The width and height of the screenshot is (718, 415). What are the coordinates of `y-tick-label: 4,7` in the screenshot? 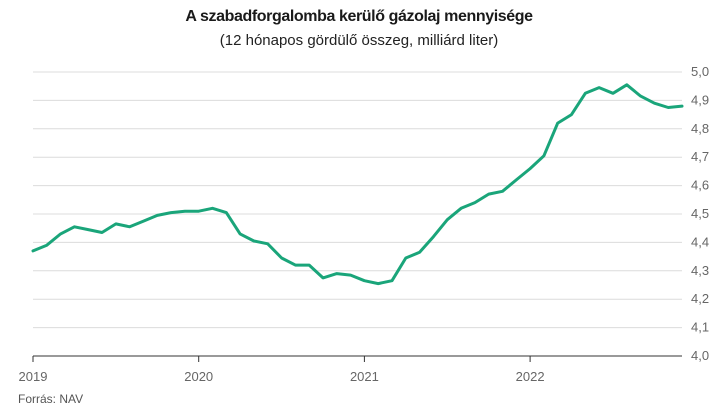 It's located at (700, 156).